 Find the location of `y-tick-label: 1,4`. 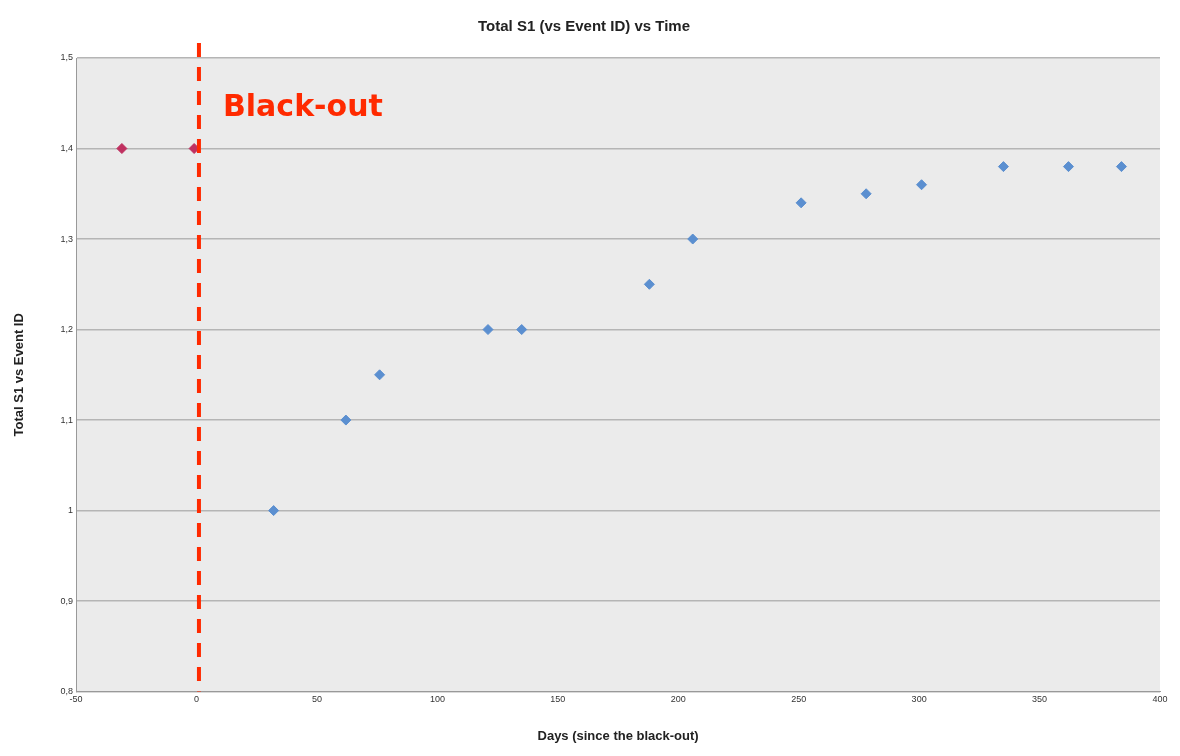

y-tick-label: 1,4 is located at coordinates (67, 148).